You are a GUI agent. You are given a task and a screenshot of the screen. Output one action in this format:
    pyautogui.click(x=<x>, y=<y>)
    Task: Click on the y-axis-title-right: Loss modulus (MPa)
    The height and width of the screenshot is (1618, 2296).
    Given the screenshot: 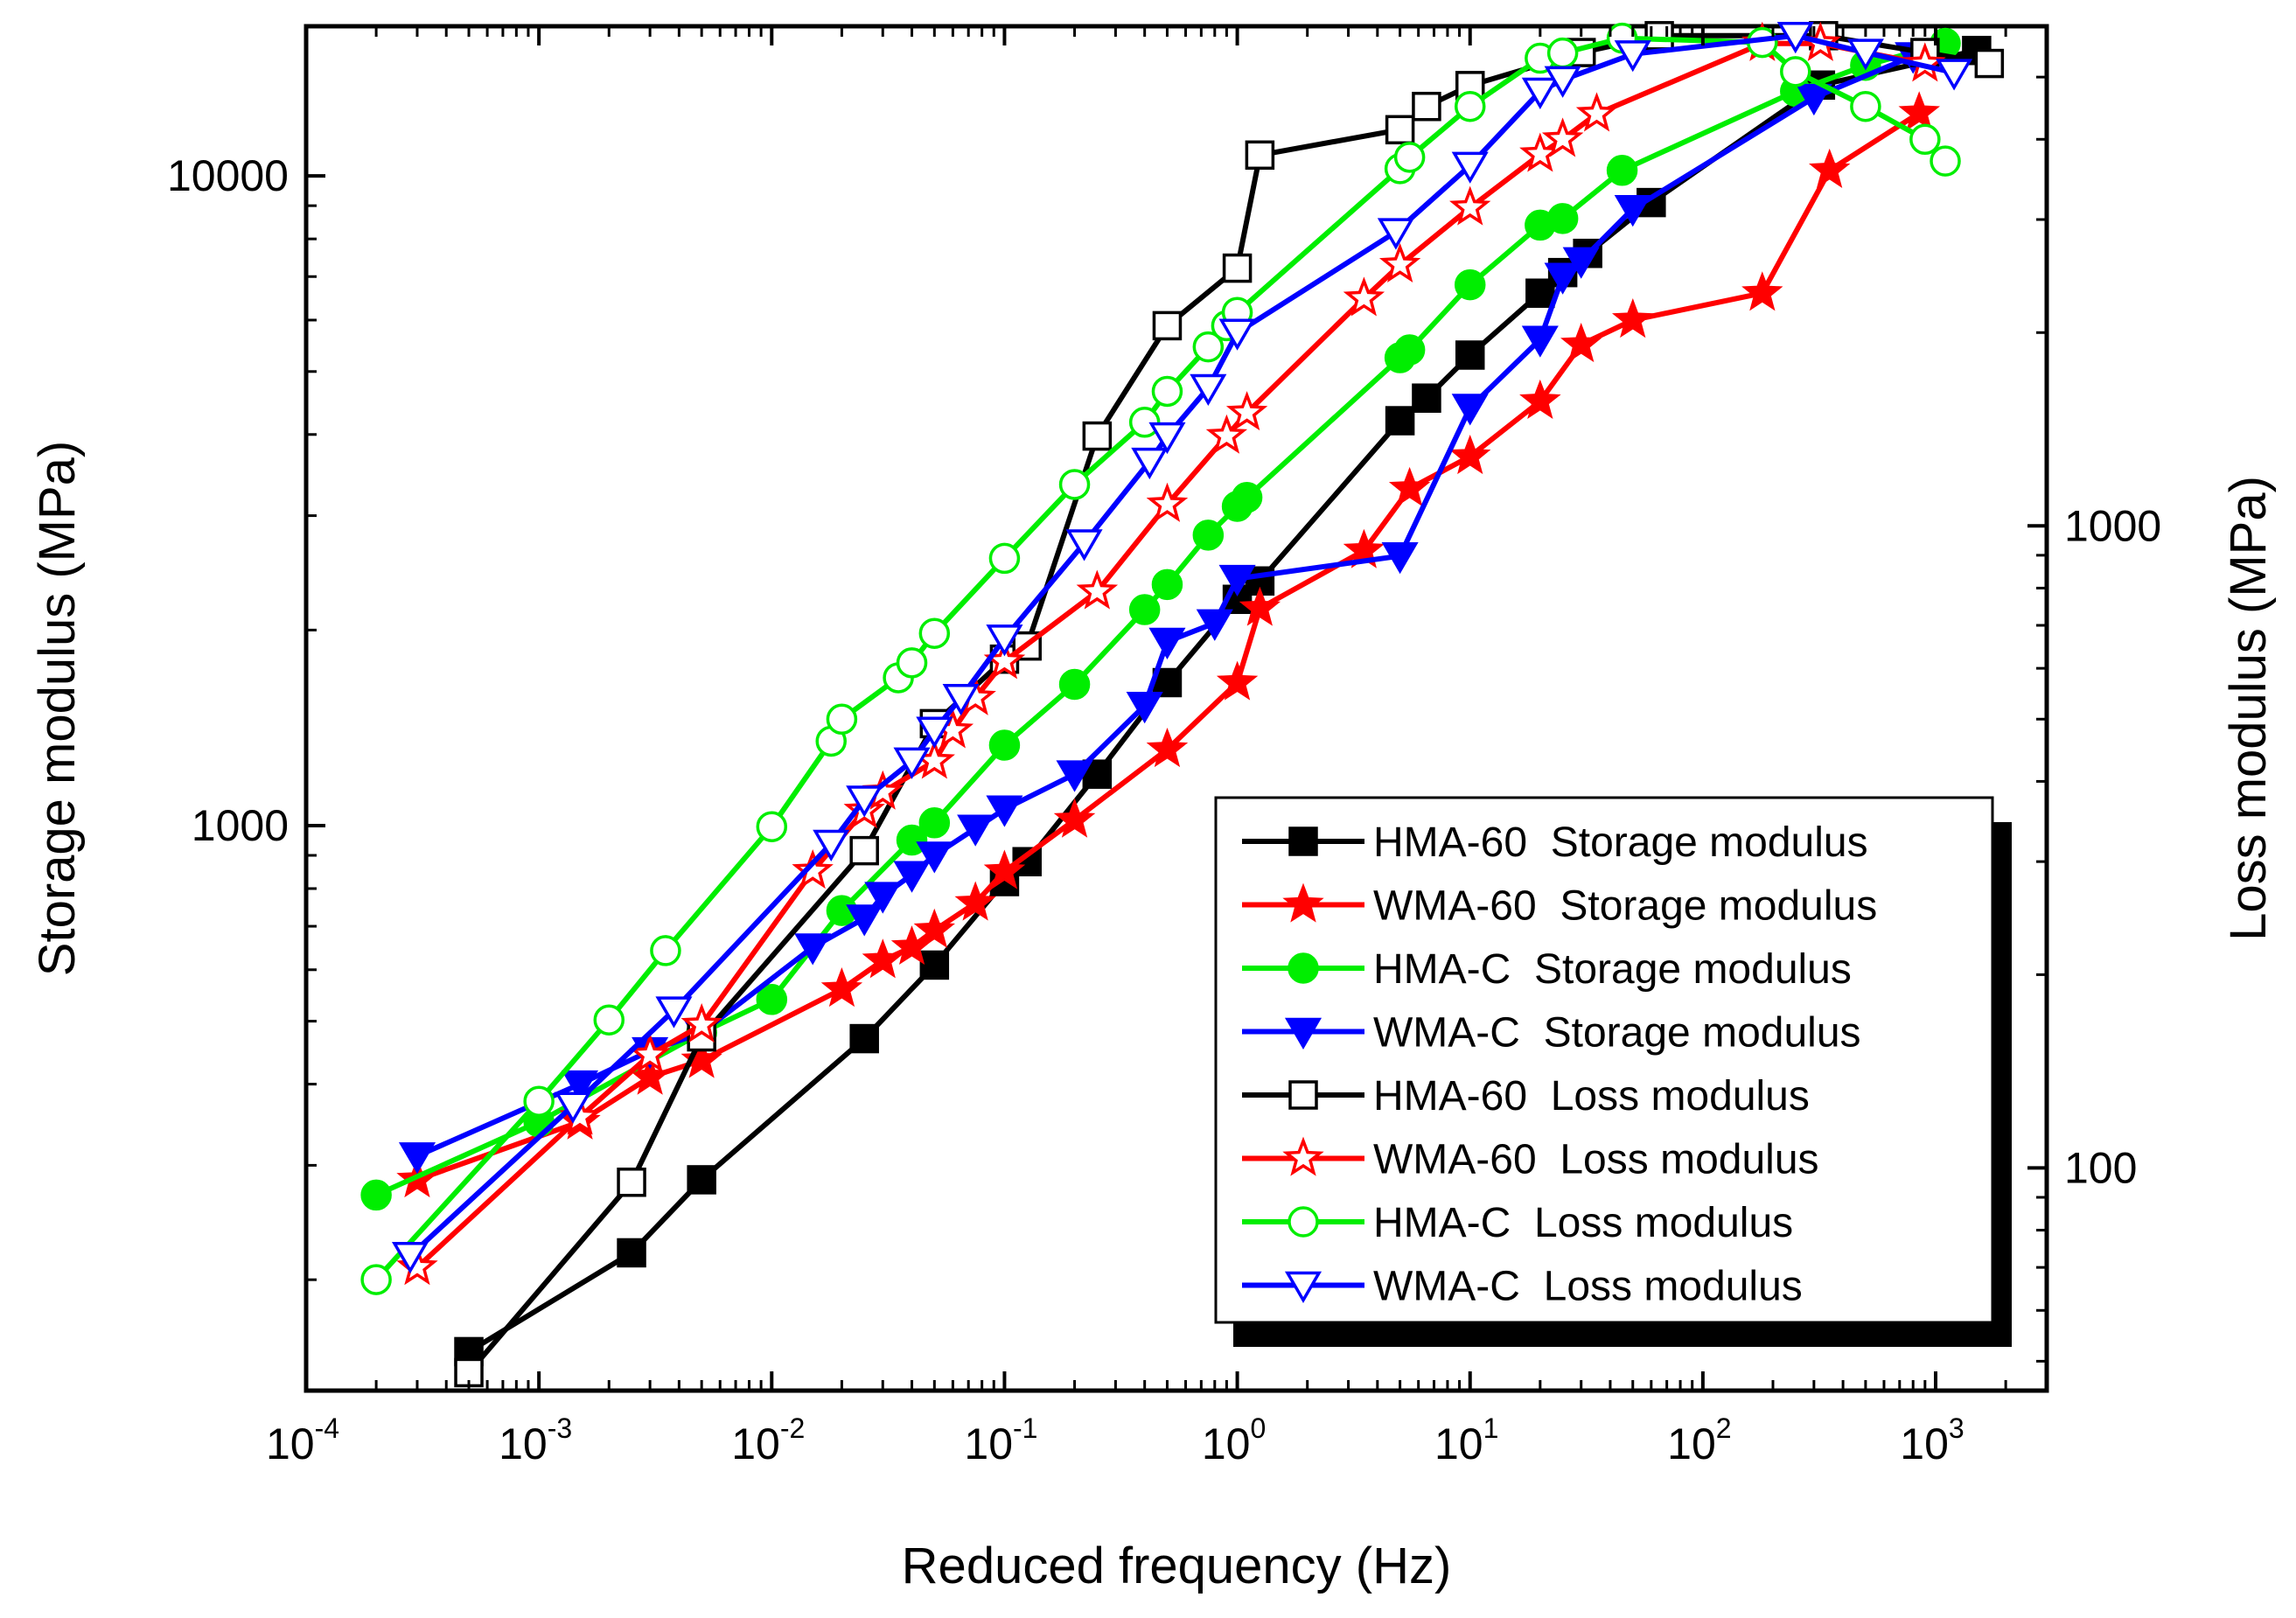 What is the action you would take?
    pyautogui.click(x=2249, y=708)
    